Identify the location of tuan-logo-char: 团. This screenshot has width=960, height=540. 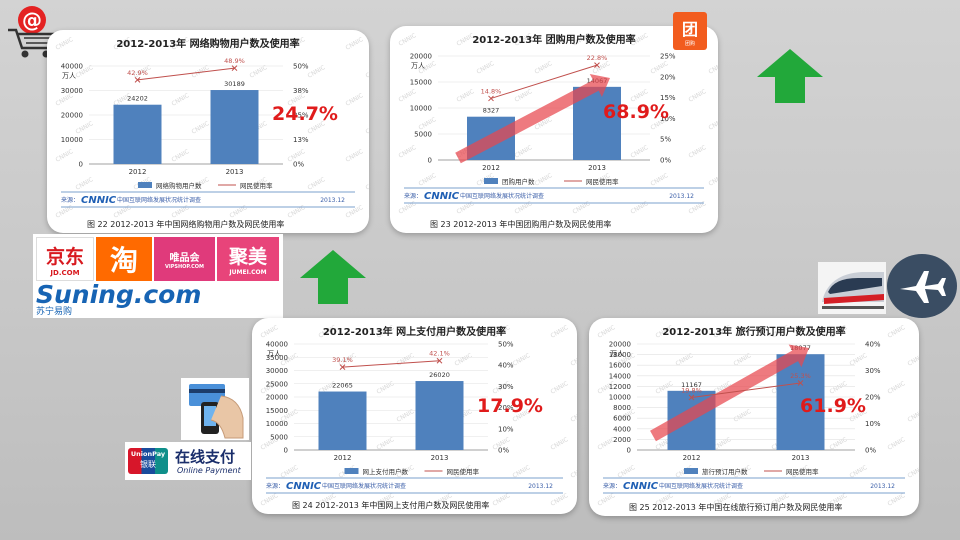
(689, 29).